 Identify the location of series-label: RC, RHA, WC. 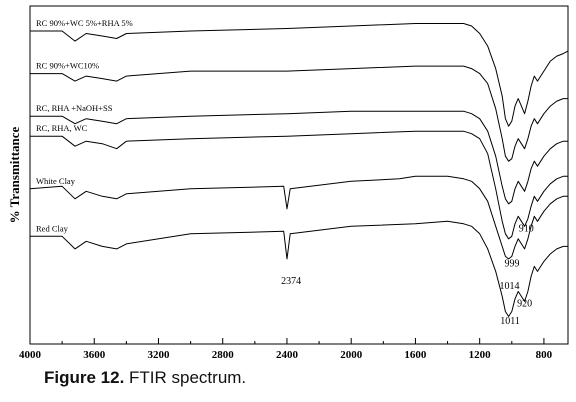
(62, 128).